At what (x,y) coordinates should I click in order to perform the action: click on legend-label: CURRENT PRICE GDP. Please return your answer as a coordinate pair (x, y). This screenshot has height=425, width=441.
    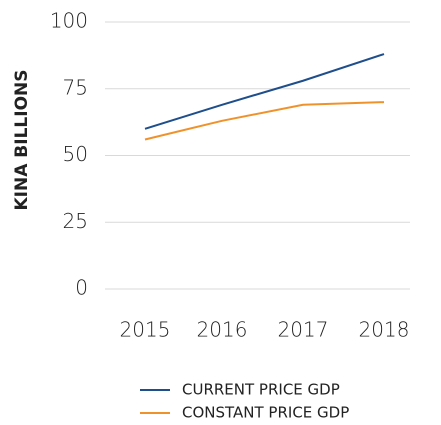
    Looking at the image, I should click on (261, 390).